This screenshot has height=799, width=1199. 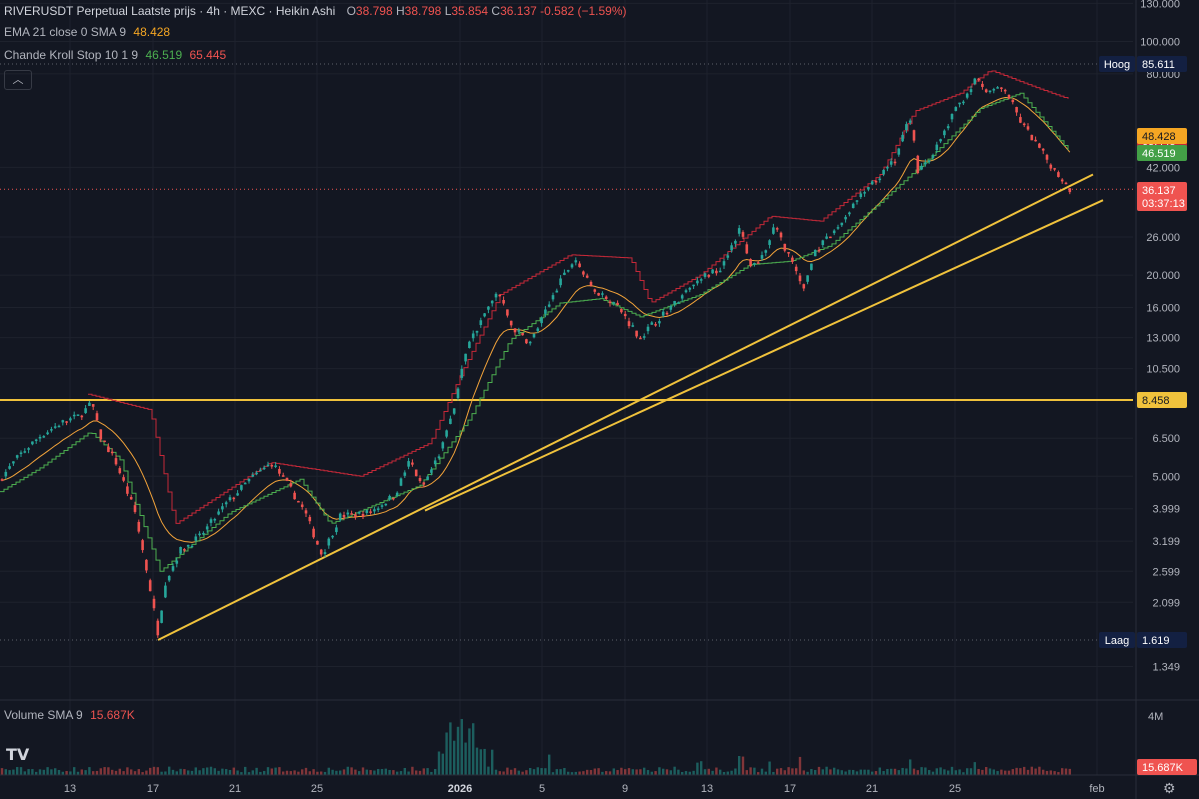 I want to click on x-tick-label: 9, so click(x=625, y=789).